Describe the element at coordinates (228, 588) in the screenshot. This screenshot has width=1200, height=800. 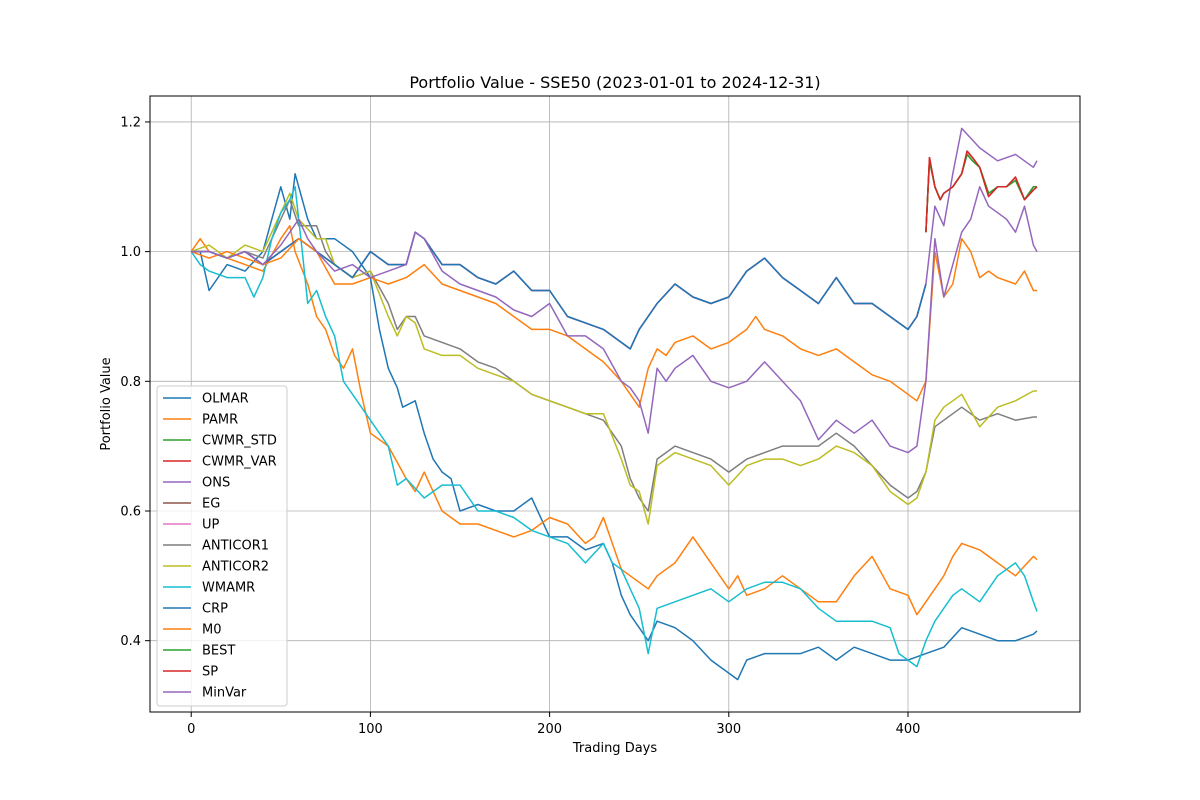
I see `legend-label: WMAMR` at that location.